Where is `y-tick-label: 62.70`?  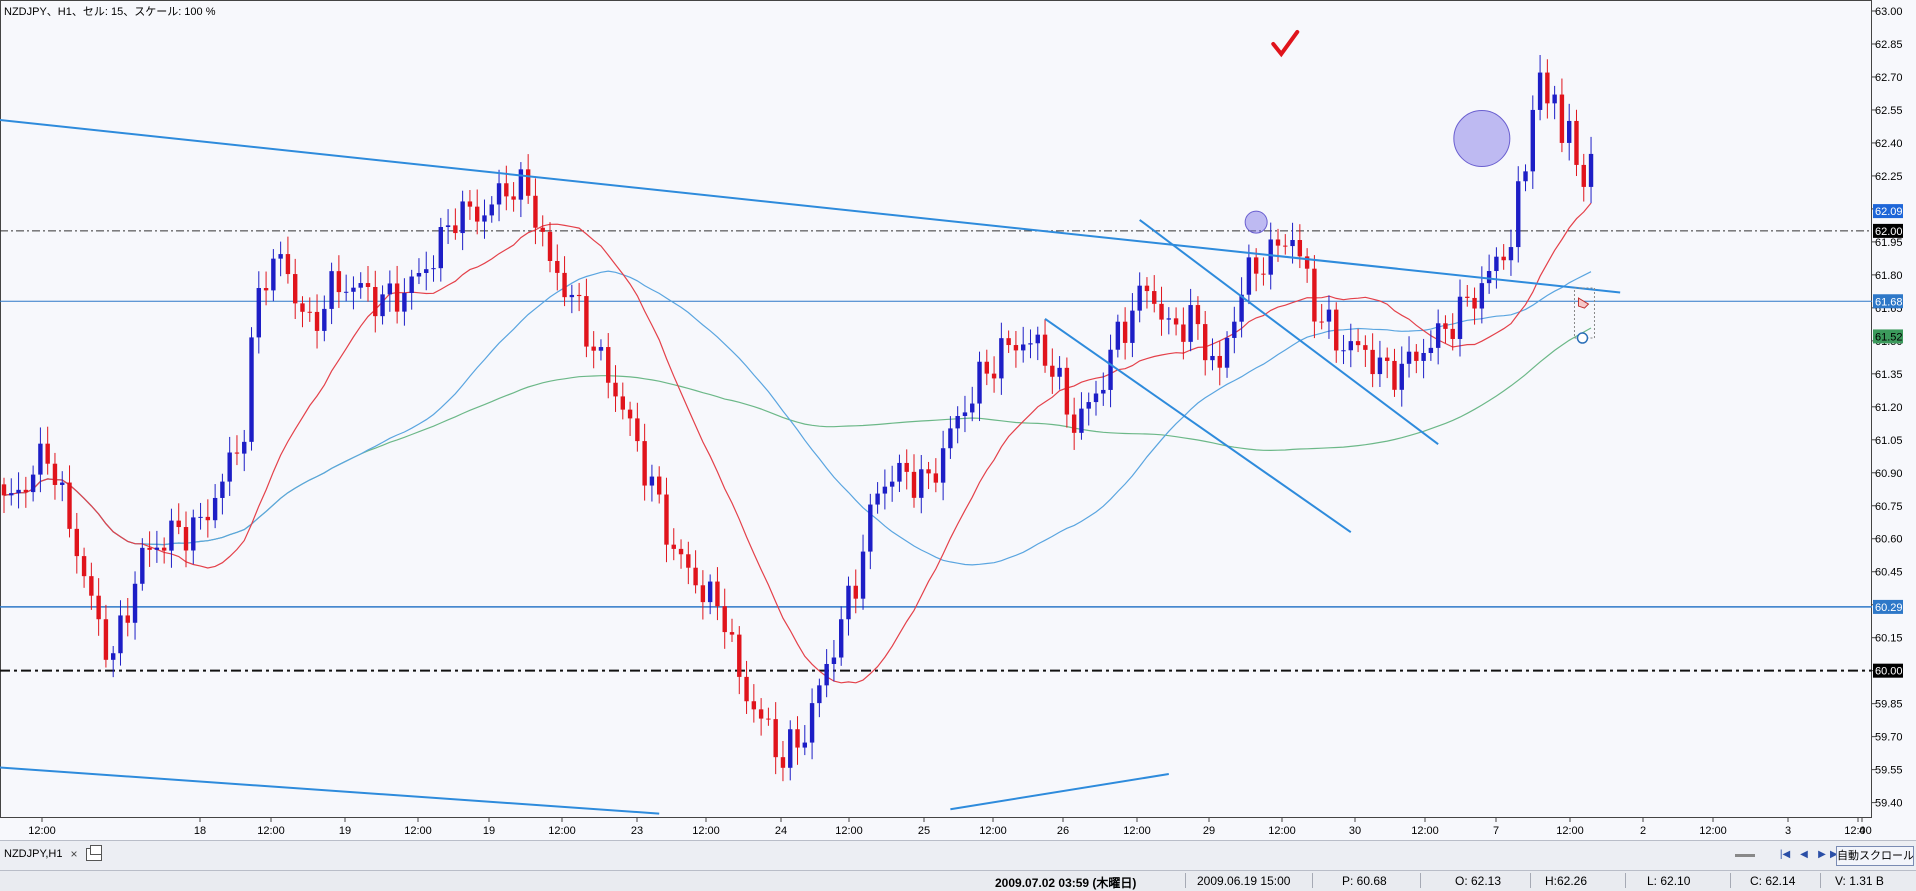
y-tick-label: 62.70 is located at coordinates (1889, 78).